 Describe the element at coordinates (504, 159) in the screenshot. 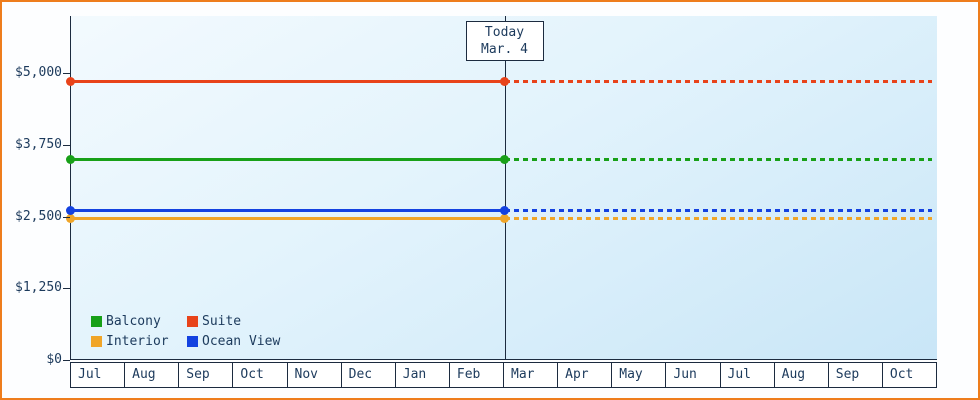

I see `series-marker-today-balcony` at that location.